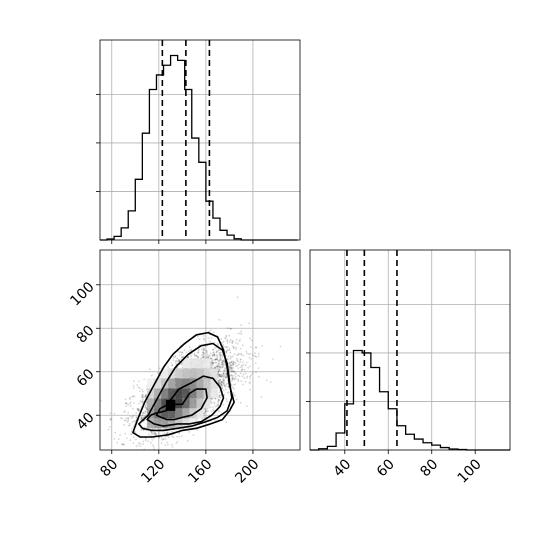 The image size is (550, 550). I want to click on histogram-param1, so click(198, 141).